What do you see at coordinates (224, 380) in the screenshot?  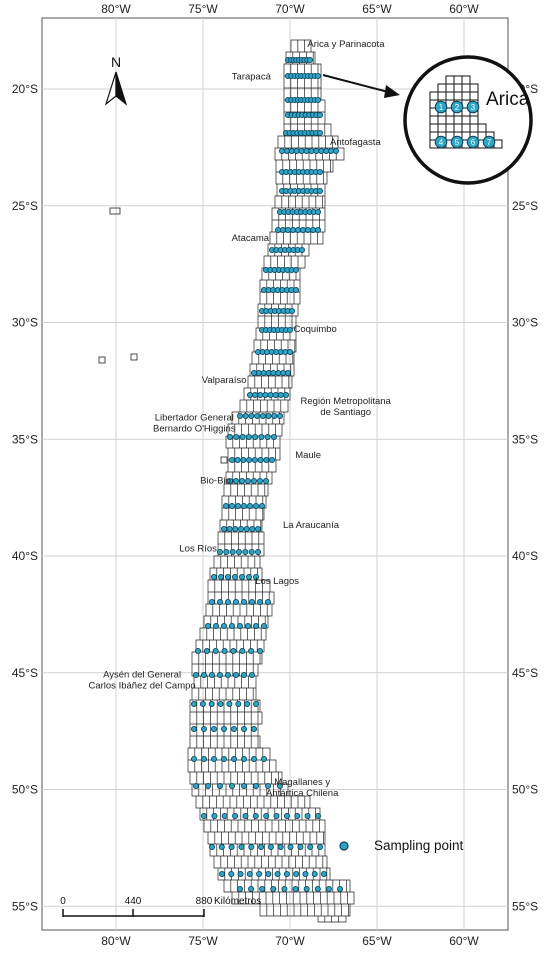 I see `region-label-valparaiso: Valparaíso` at bounding box center [224, 380].